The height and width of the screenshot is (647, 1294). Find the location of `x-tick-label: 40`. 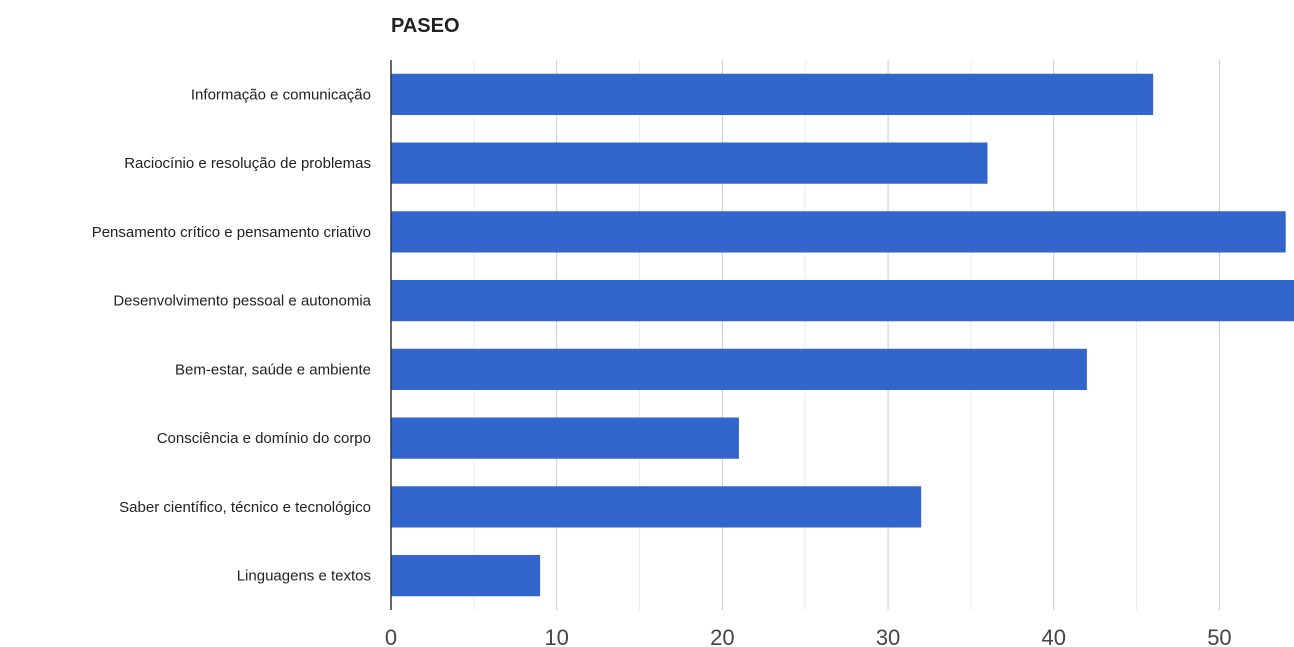

x-tick-label: 40 is located at coordinates (1054, 636).